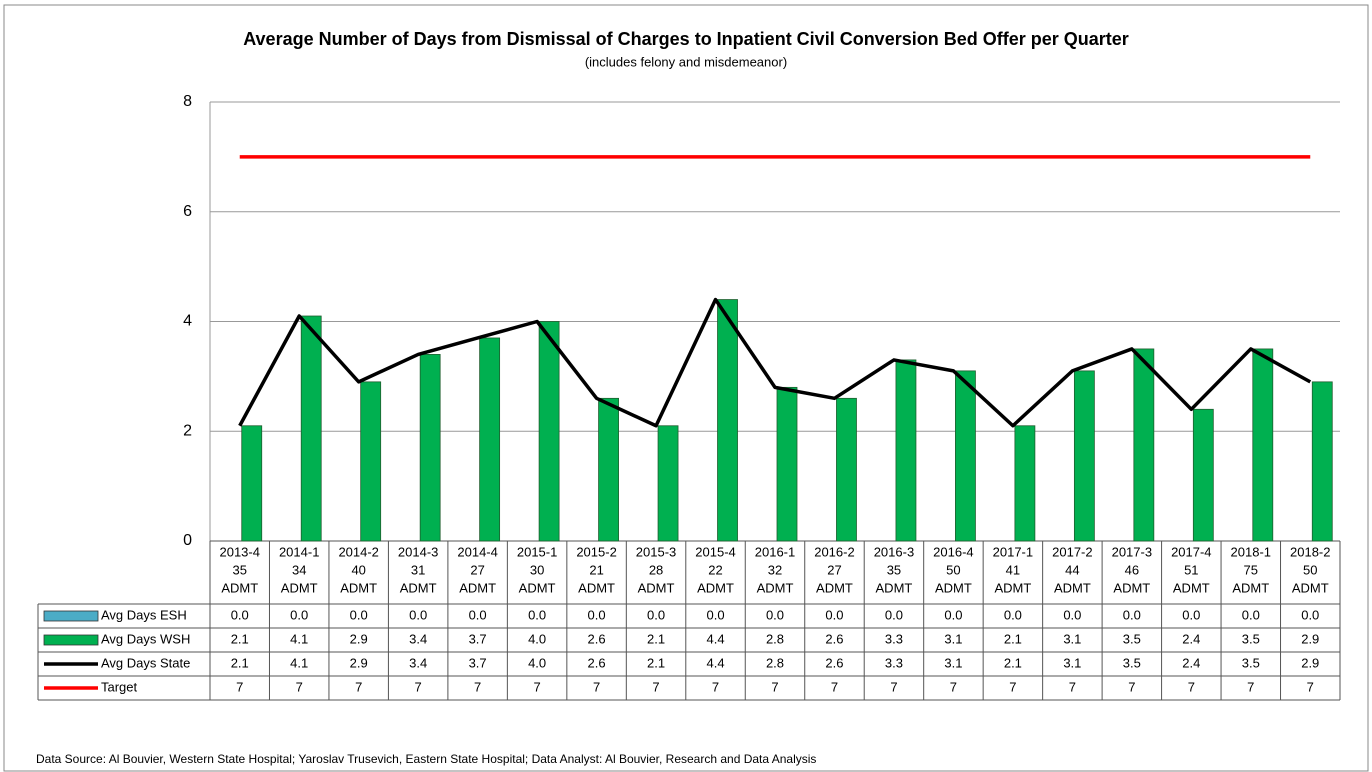 This screenshot has width=1372, height=772. What do you see at coordinates (775, 551) in the screenshot?
I see `x-tick-label: 2016-1` at bounding box center [775, 551].